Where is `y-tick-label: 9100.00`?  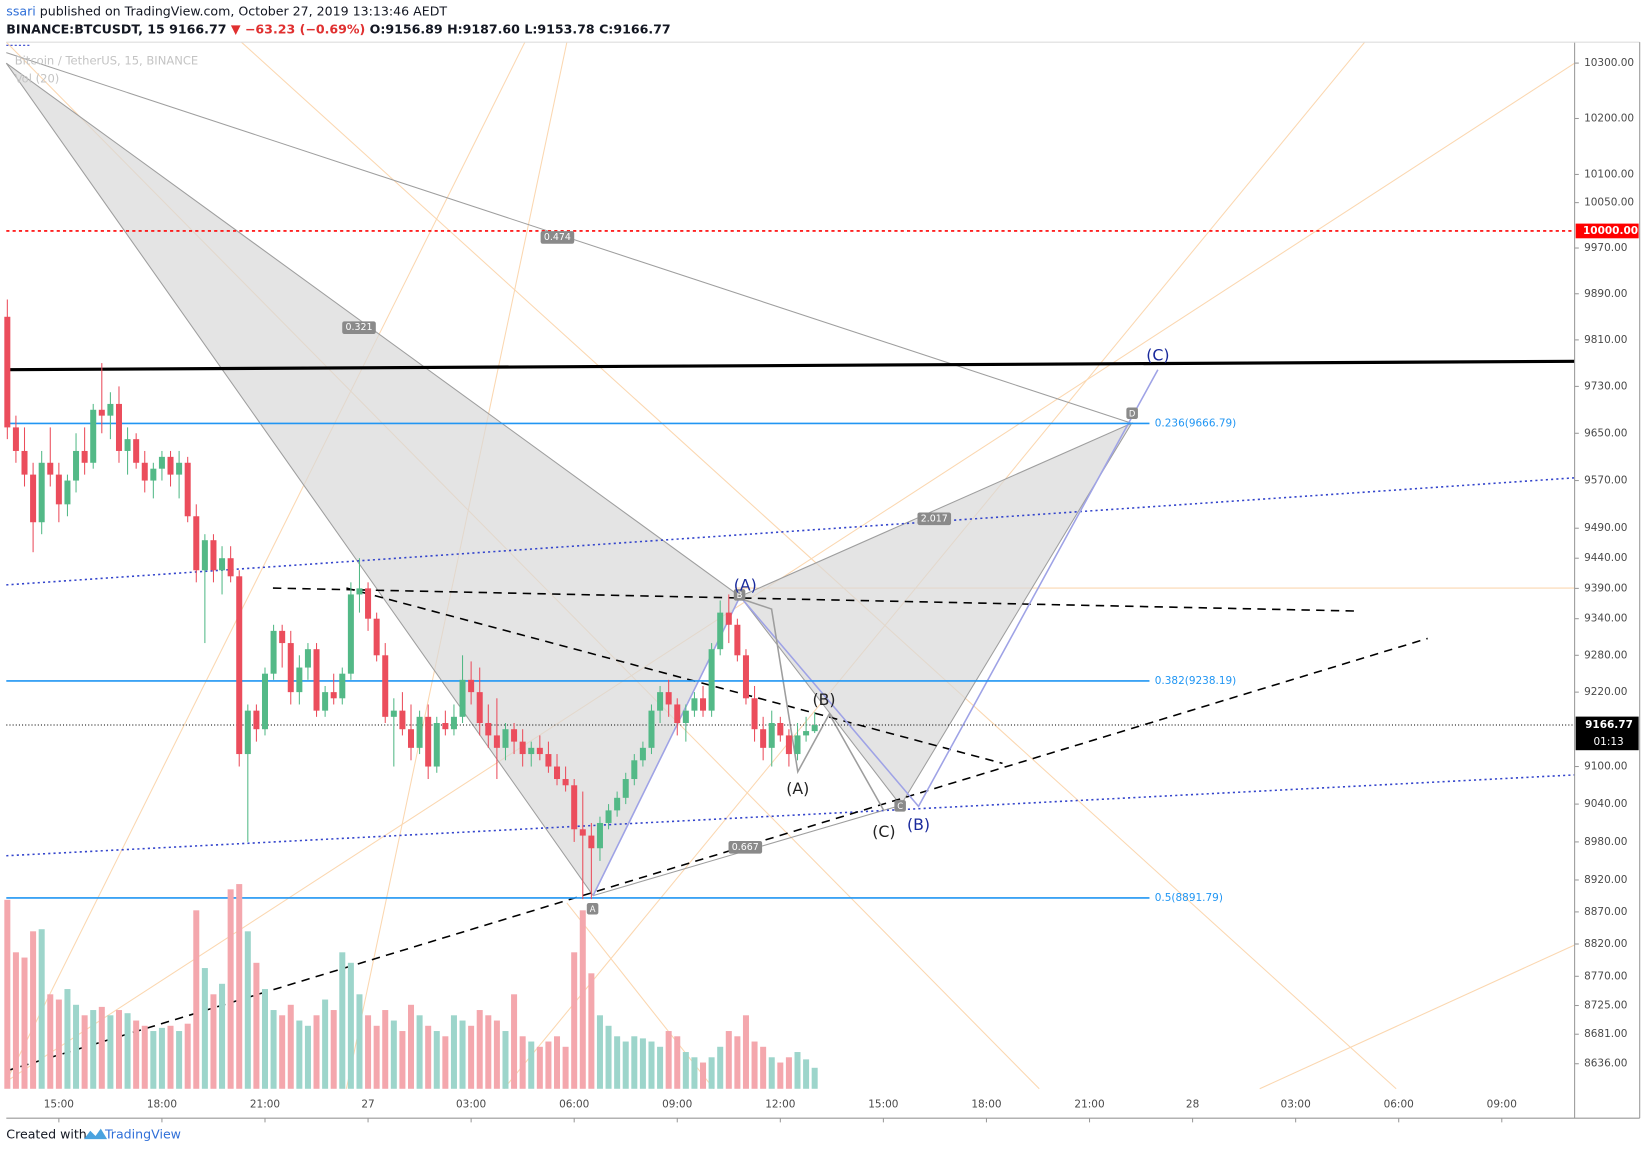
y-tick-label: 9100.00 is located at coordinates (1605, 767).